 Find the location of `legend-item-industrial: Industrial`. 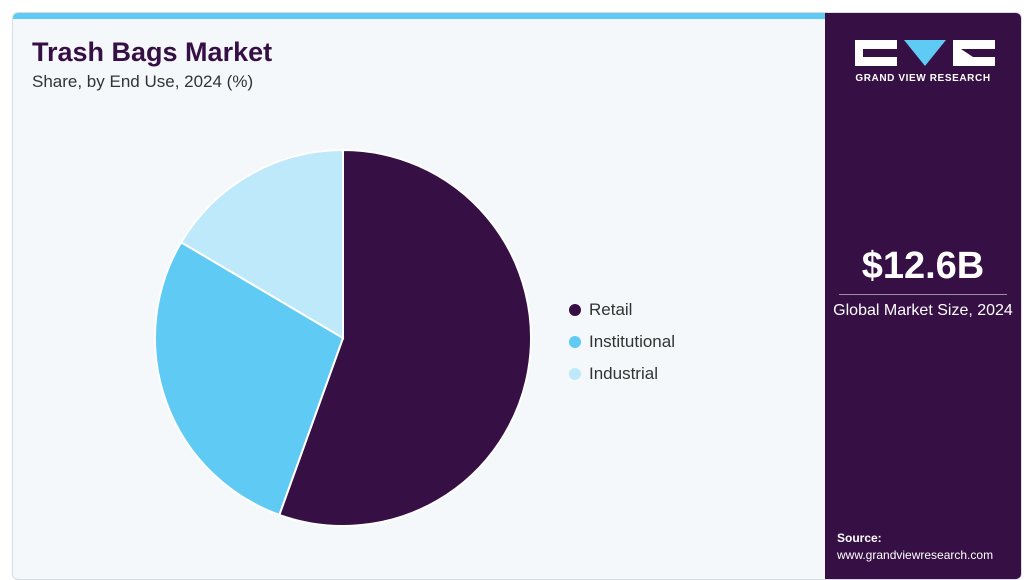

legend-item-industrial: Industrial is located at coordinates (622, 374).